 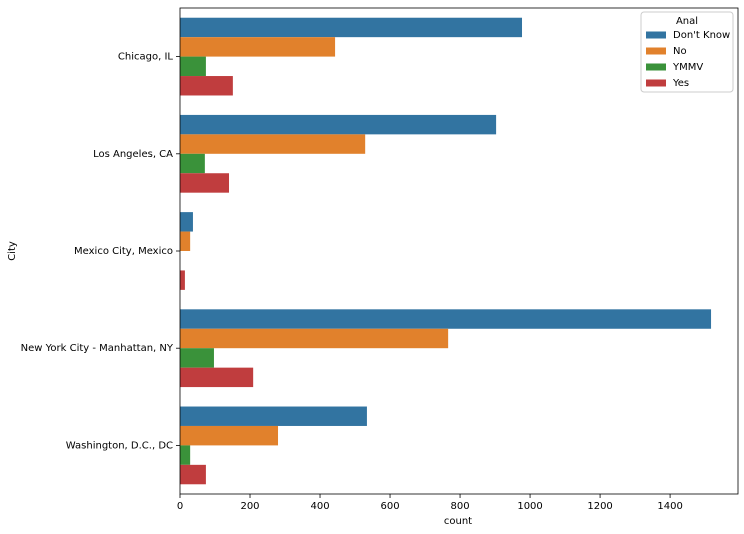 What do you see at coordinates (133, 154) in the screenshot?
I see `y-tick-label: Los Angeles, CA` at bounding box center [133, 154].